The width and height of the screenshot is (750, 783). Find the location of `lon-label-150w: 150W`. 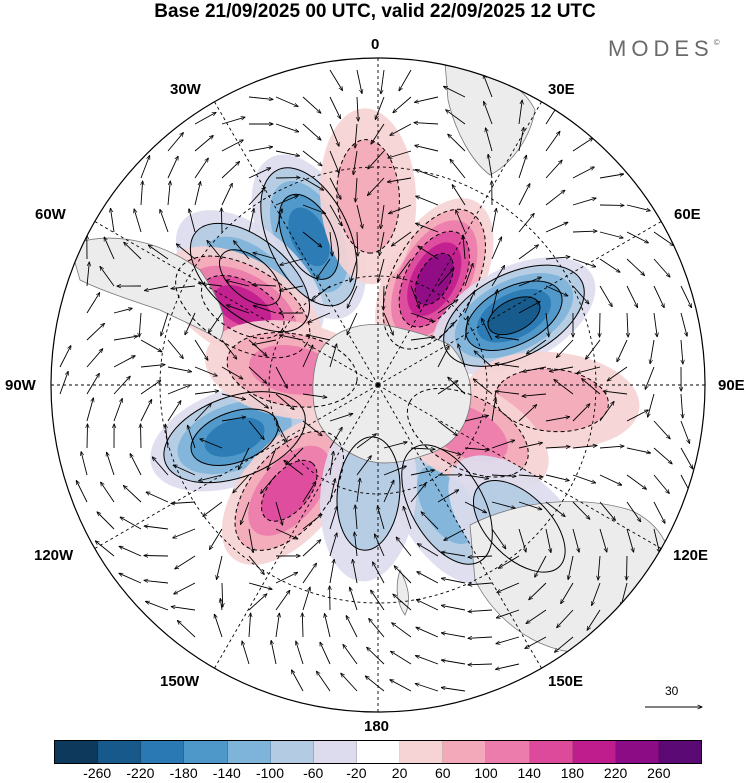

lon-label-150w: 150W is located at coordinates (180, 681).